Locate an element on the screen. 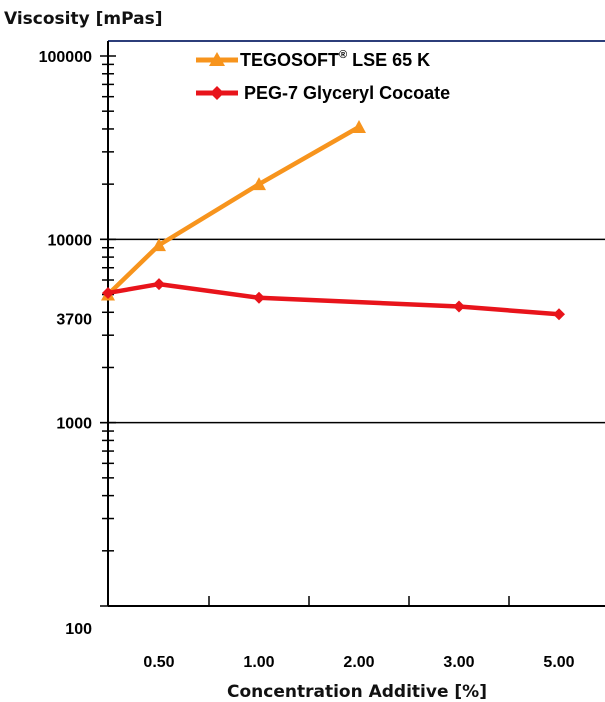 The image size is (605, 702). y-minor-ticks is located at coordinates (108, 331).